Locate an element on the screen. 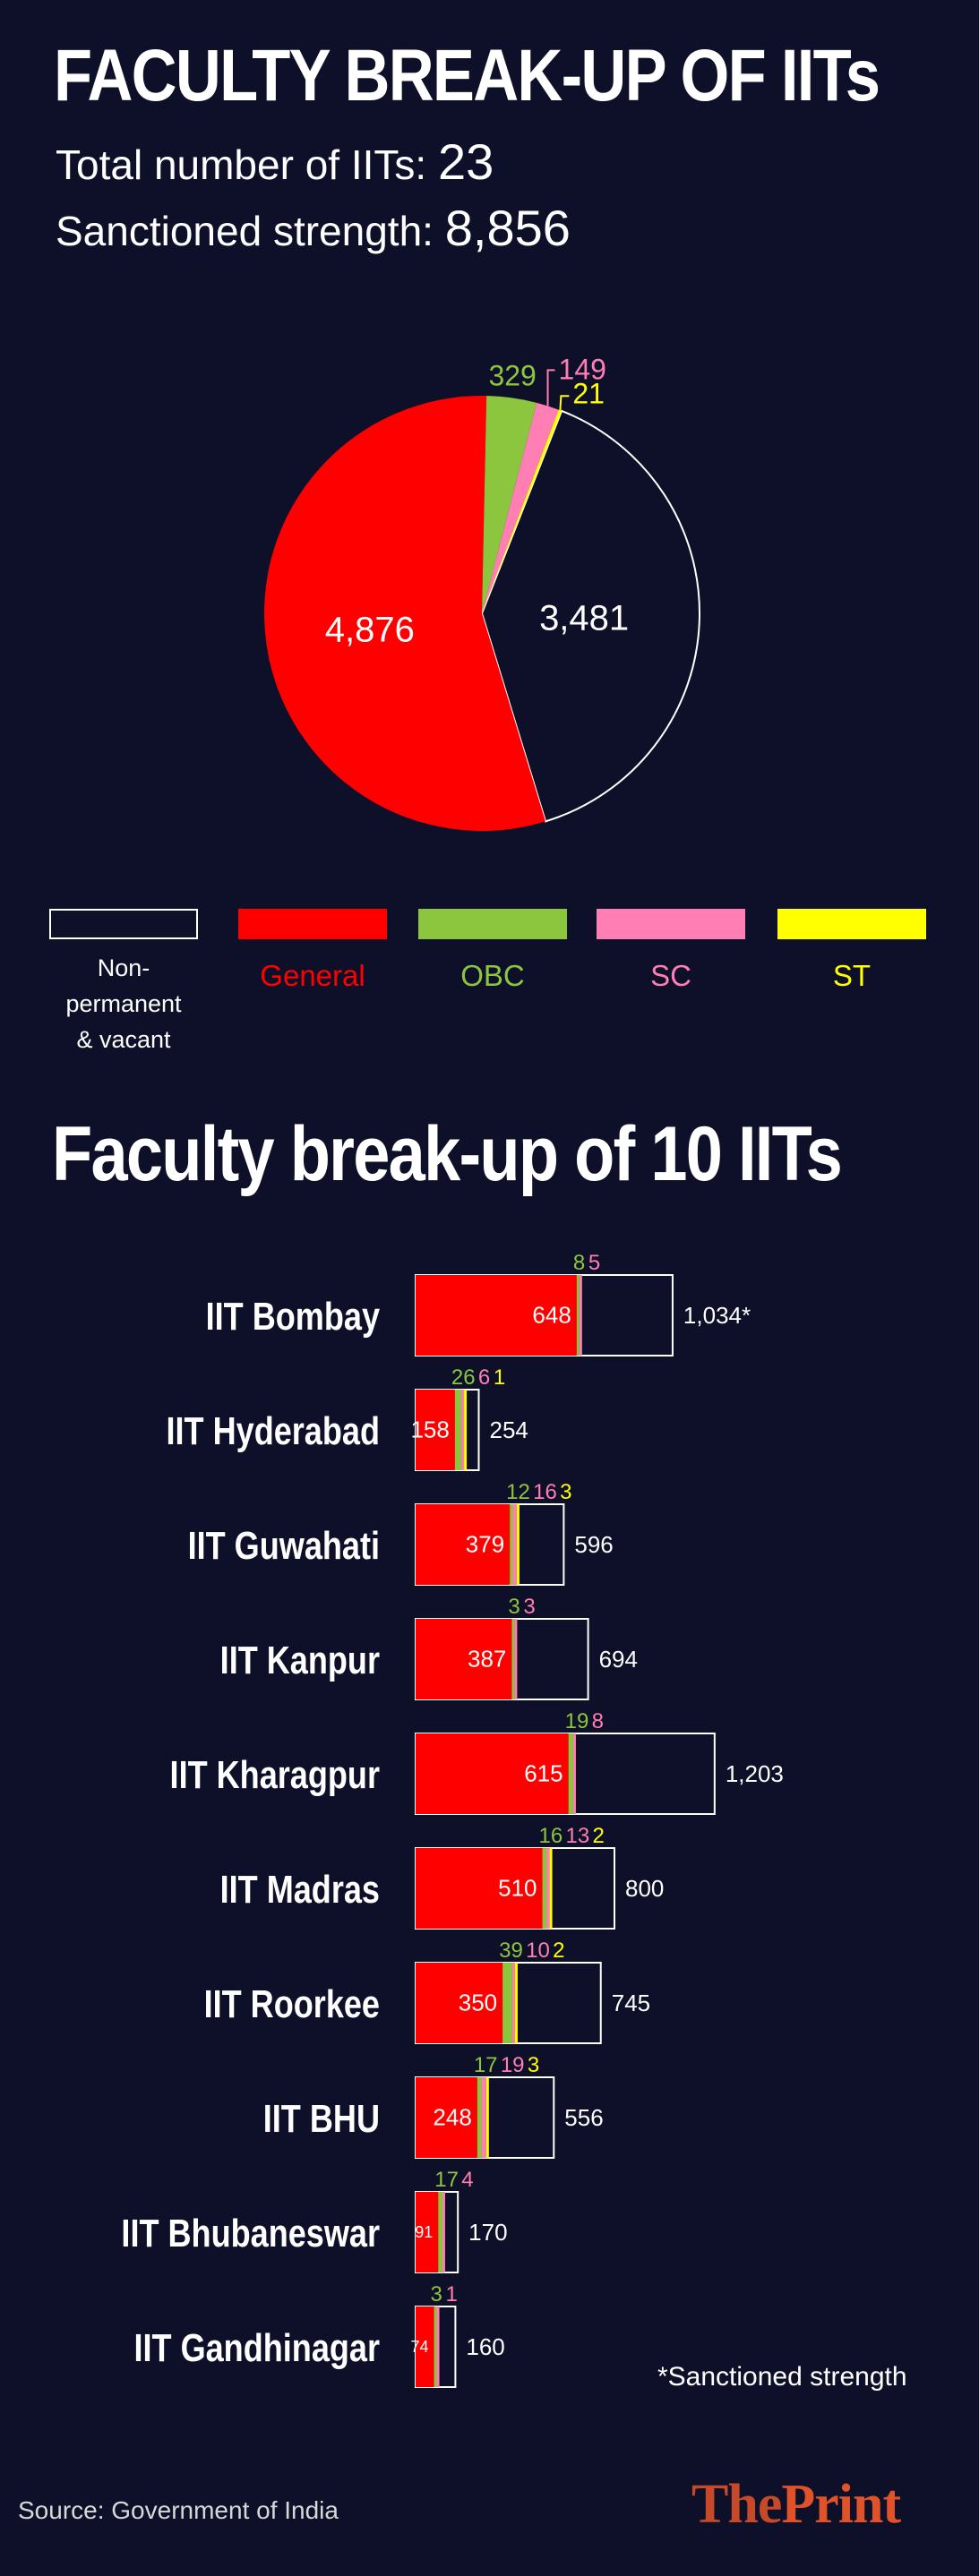  bar-top-label-obc-iit-kharagpur: 19 is located at coordinates (577, 1721).